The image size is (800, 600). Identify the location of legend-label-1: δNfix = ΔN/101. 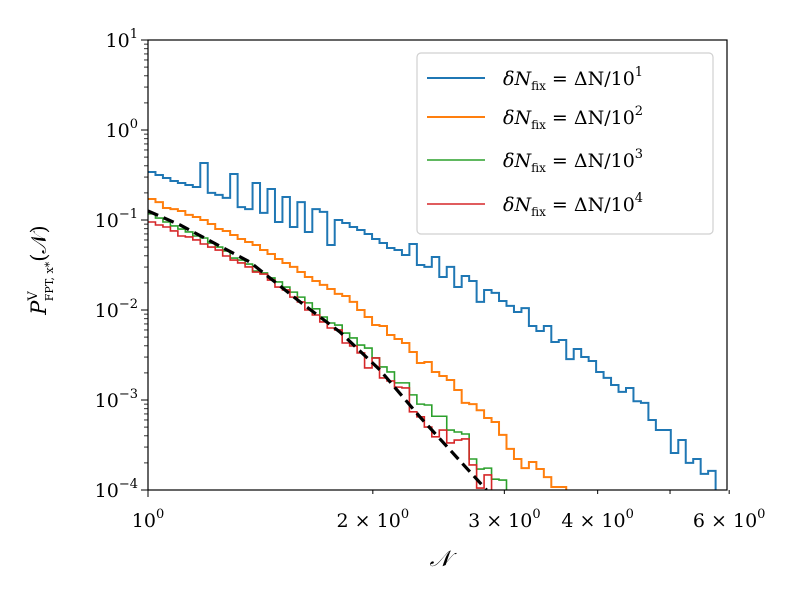
(573, 79).